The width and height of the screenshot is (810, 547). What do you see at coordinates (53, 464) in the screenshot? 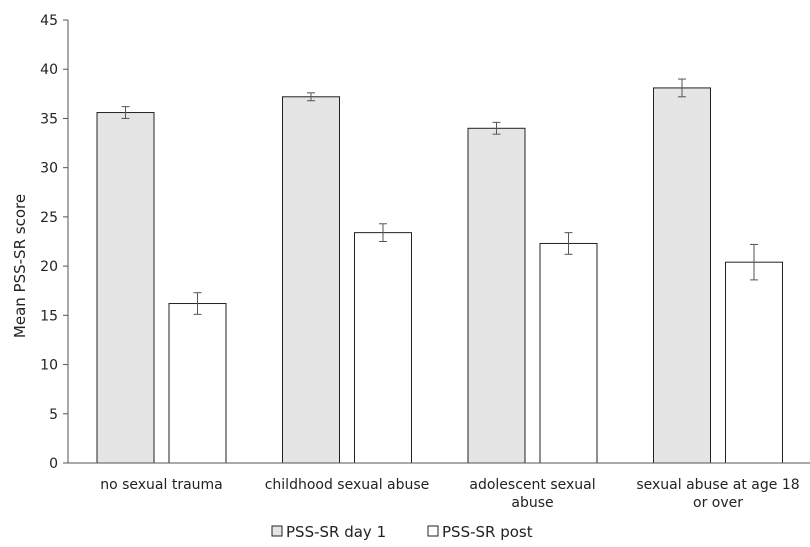
I see `y-tick-label: 0` at bounding box center [53, 464].